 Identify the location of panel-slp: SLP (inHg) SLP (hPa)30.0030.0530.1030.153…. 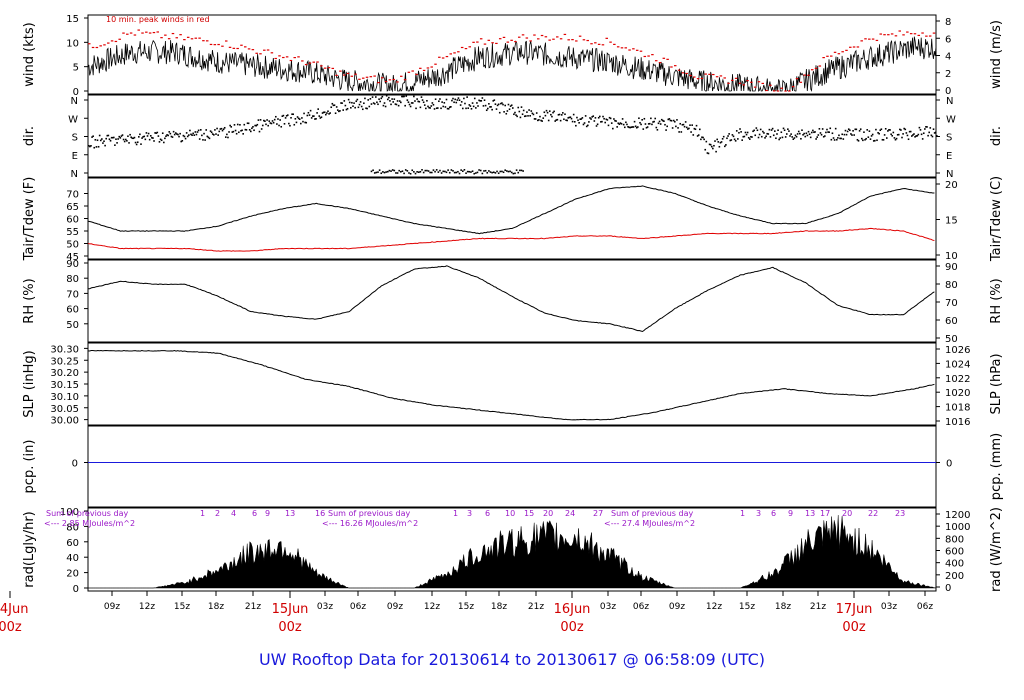
(513, 385).